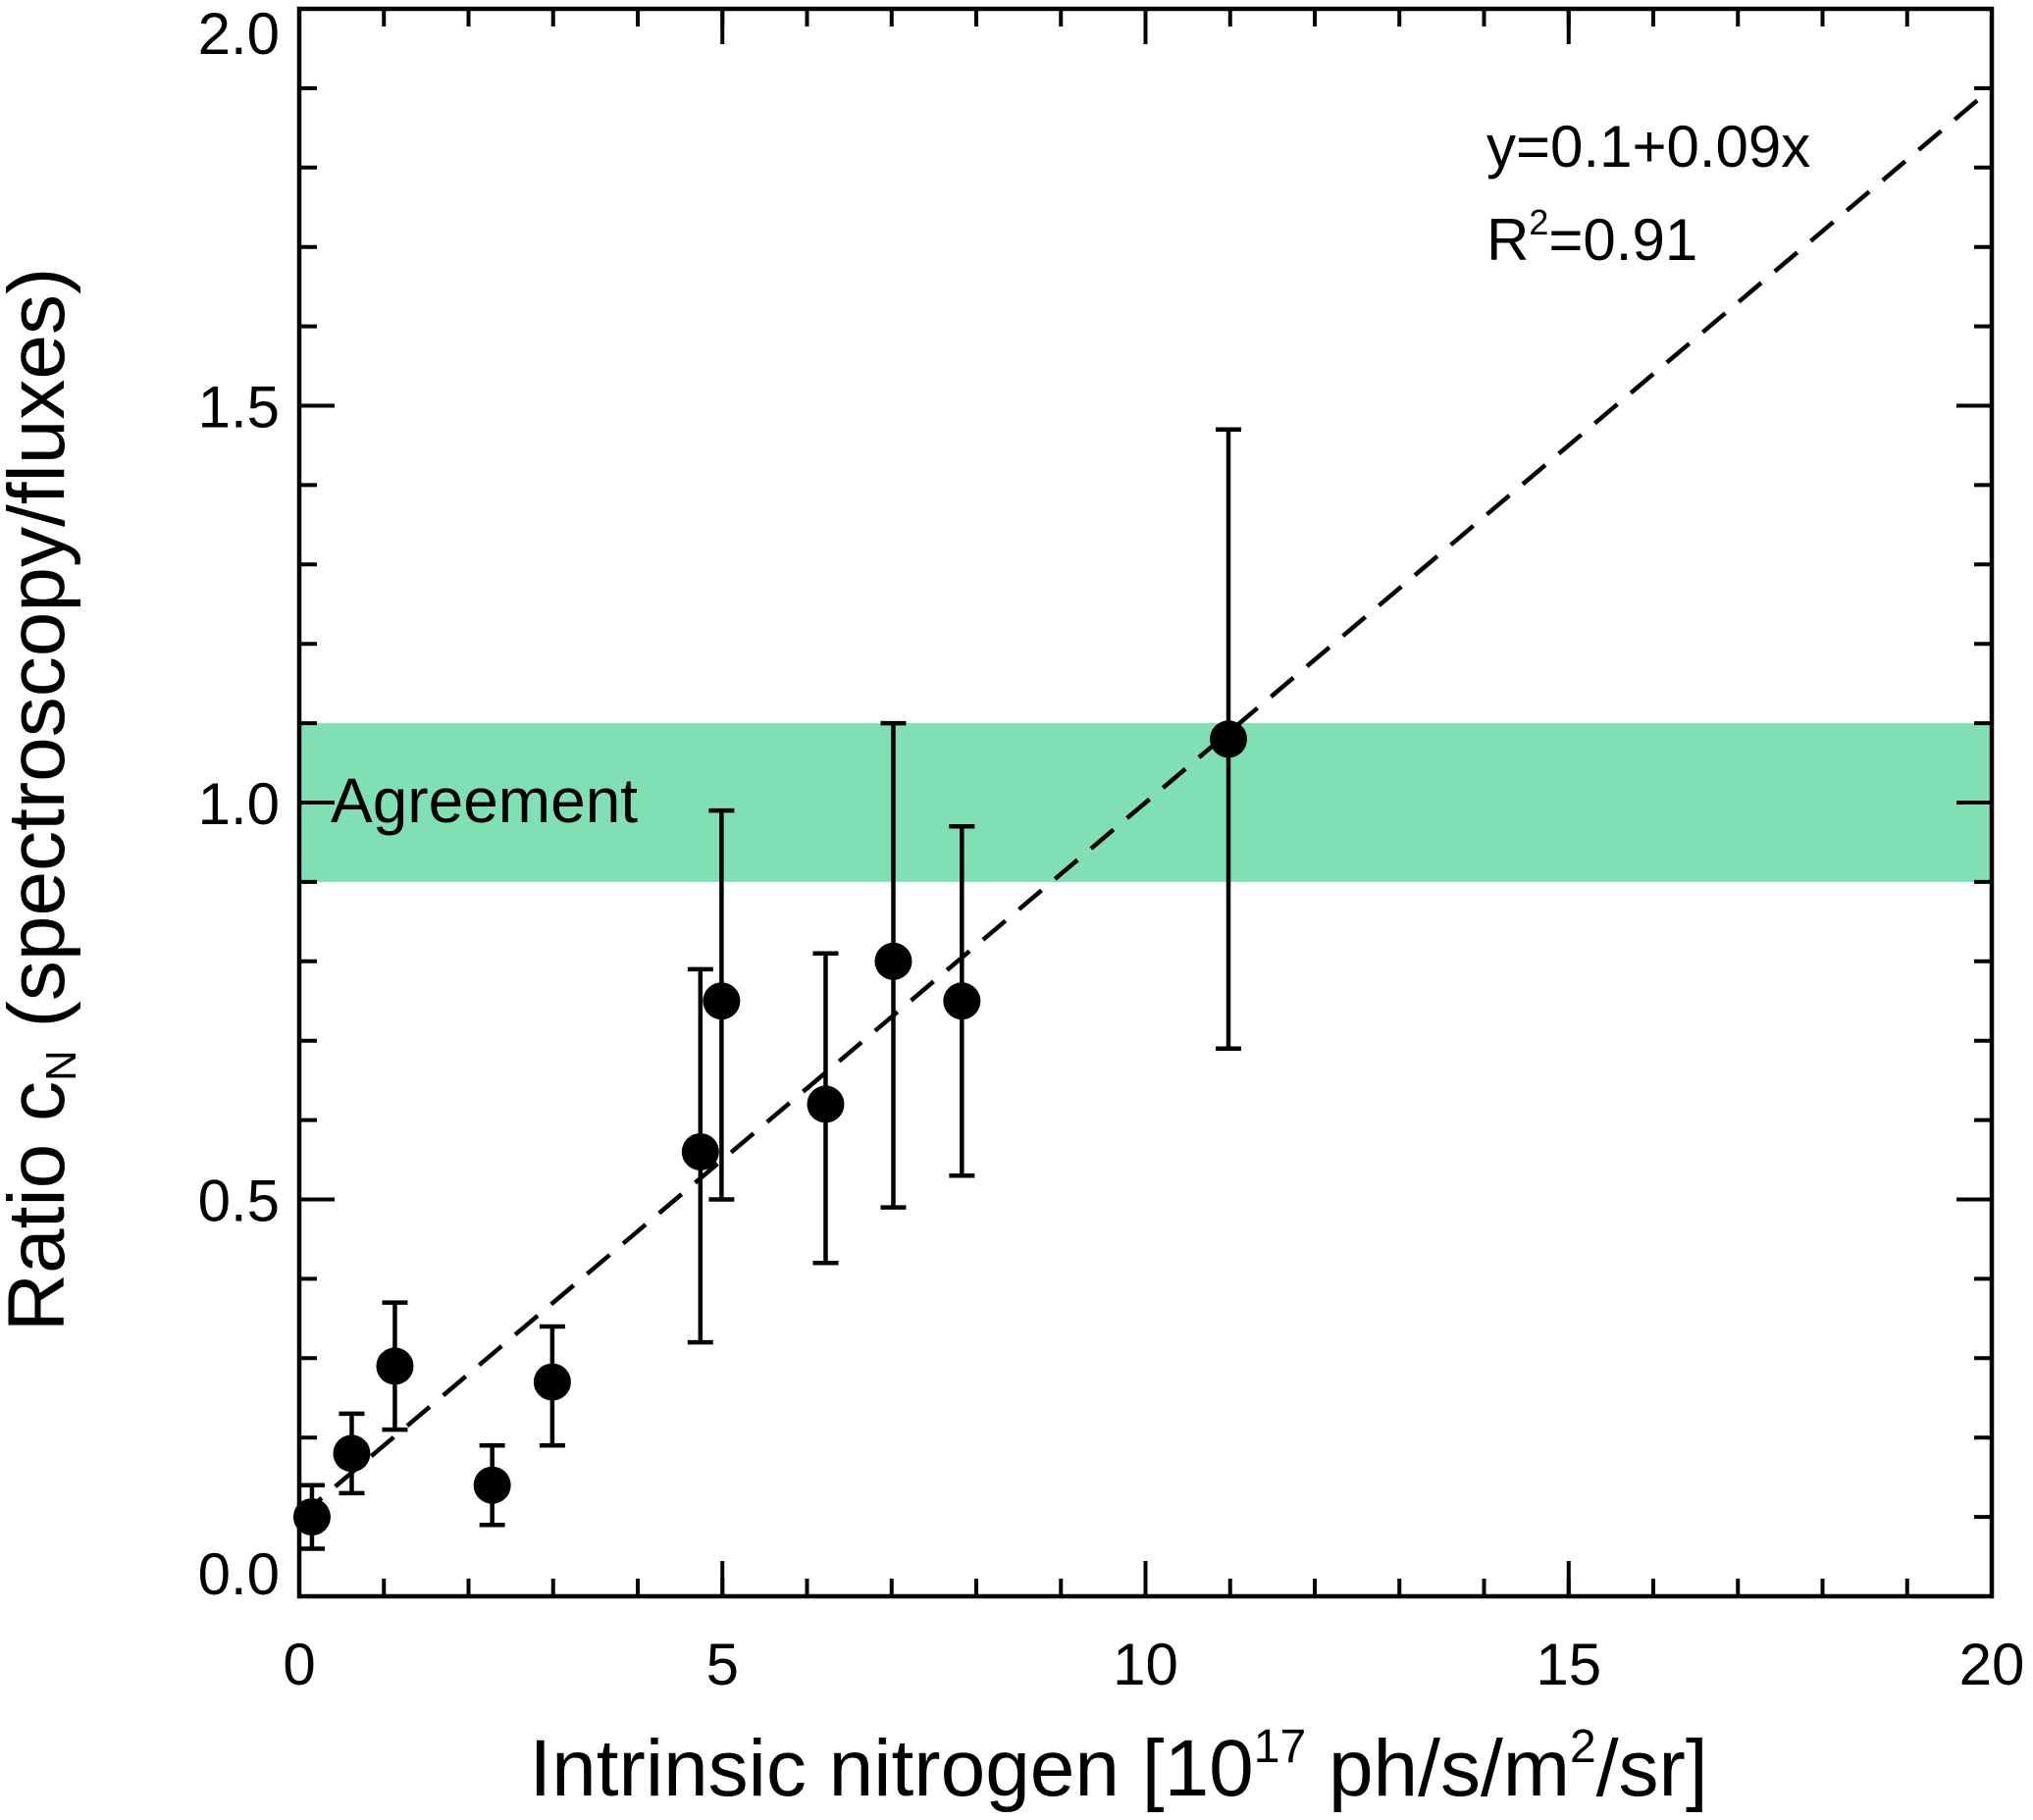 This screenshot has width=2033, height=1820. Describe the element at coordinates (1507, 240) in the screenshot. I see `fit-r2-label: R` at that location.